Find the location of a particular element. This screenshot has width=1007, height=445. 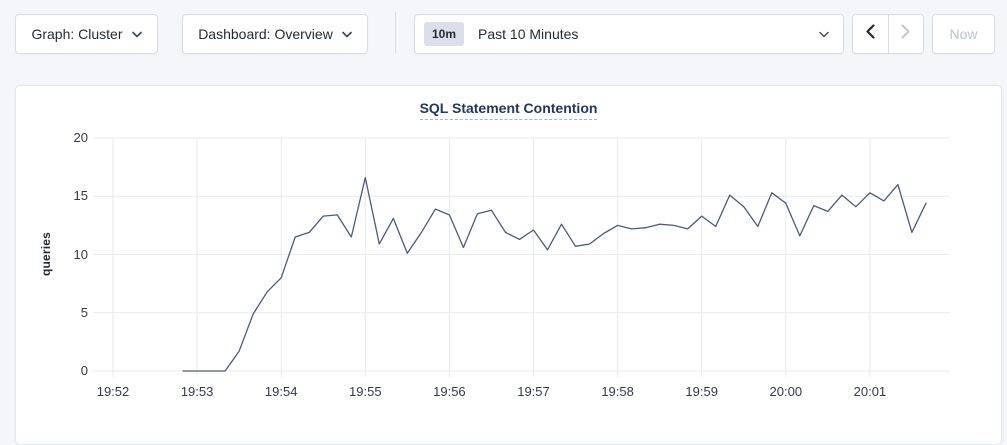

dashboard-dropdown-label: Dashboard: Overview is located at coordinates (265, 34).